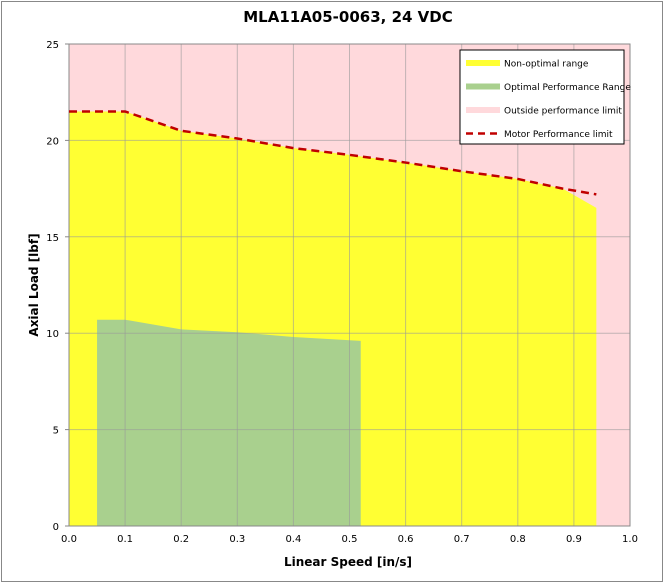 The height and width of the screenshot is (585, 666). Describe the element at coordinates (348, 562) in the screenshot. I see `x-axis-label: Linear Speed [in/s]` at that location.